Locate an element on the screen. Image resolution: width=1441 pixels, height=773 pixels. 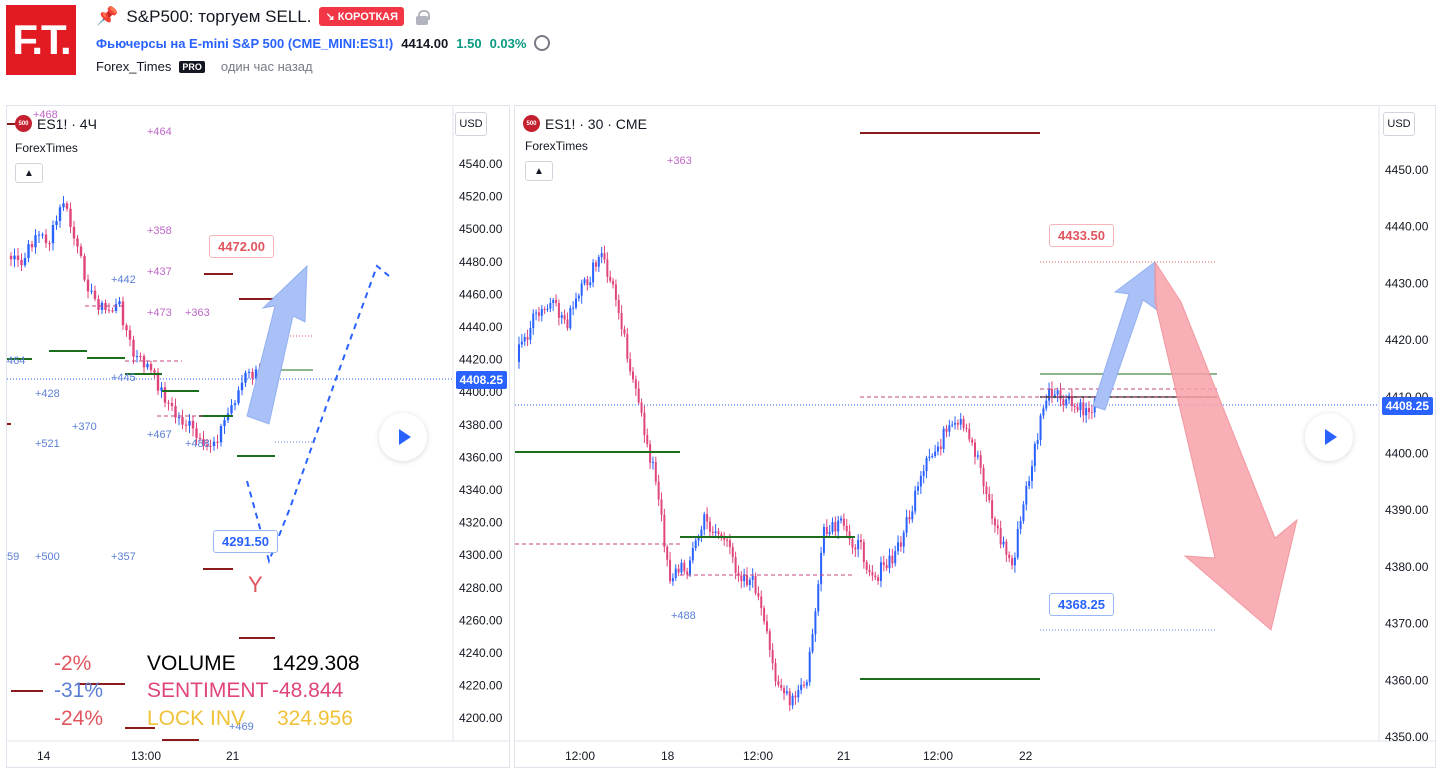
left-signal-label: 464 is located at coordinates (16, 361).